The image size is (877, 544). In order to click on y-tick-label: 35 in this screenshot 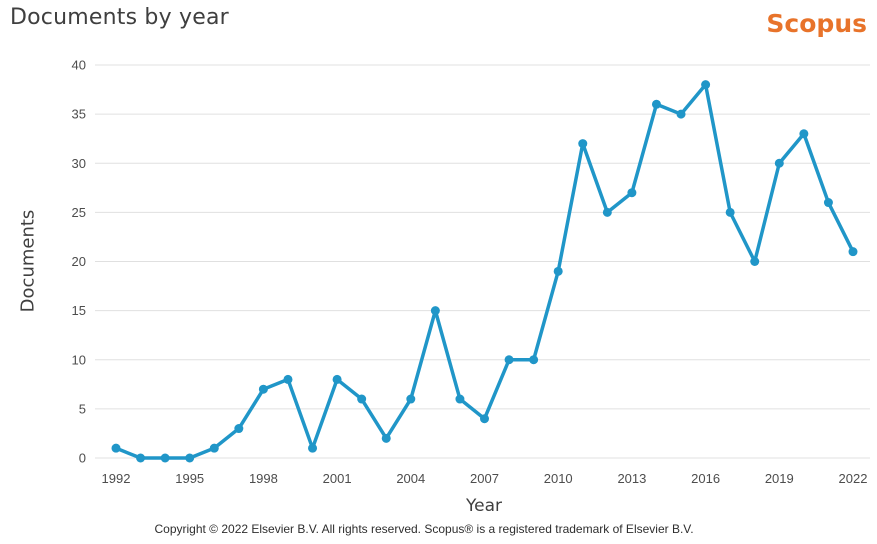, I will do `click(79, 114)`.